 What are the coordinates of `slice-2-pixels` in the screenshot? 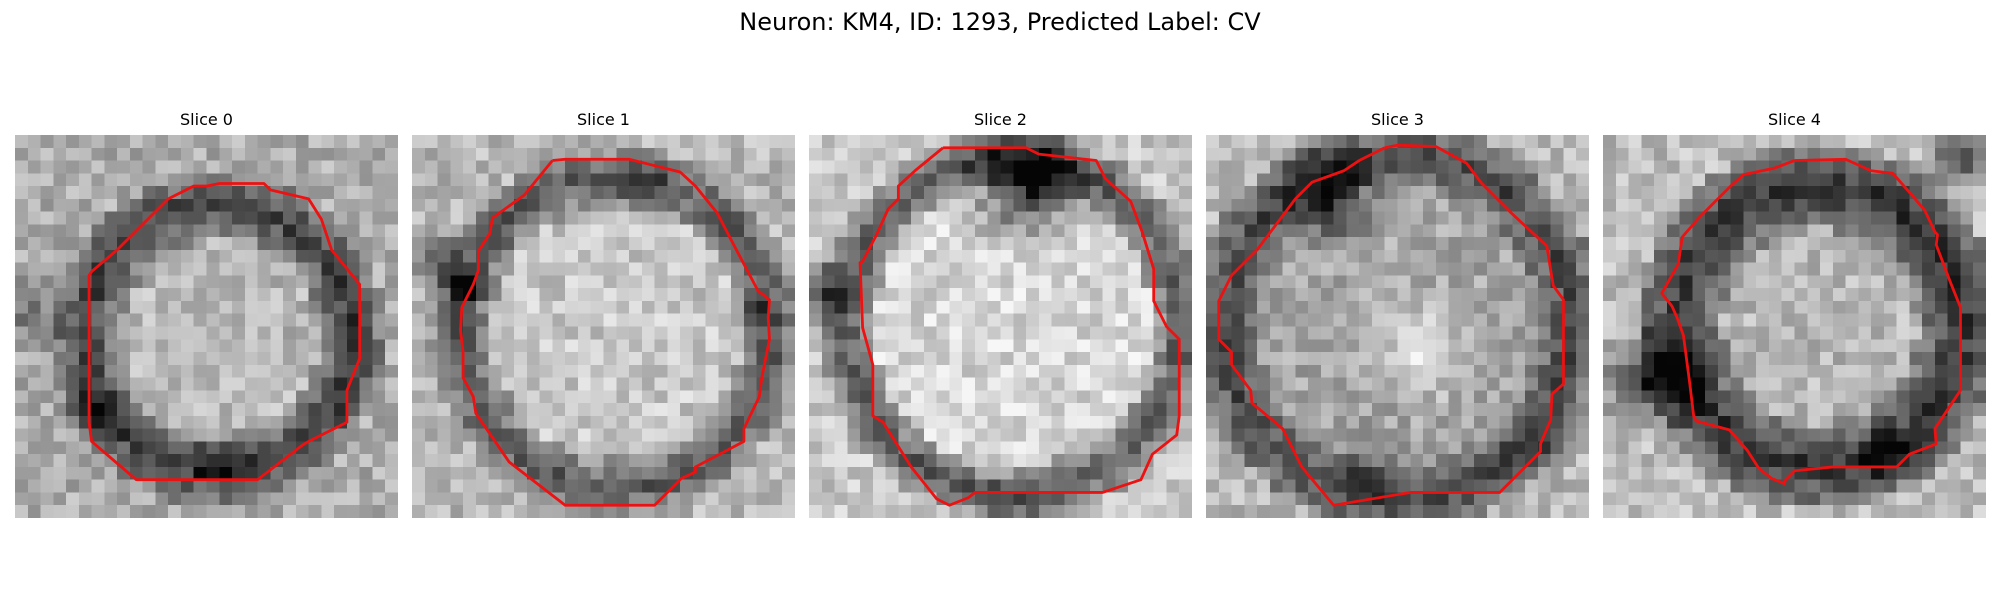 It's located at (1000, 326).